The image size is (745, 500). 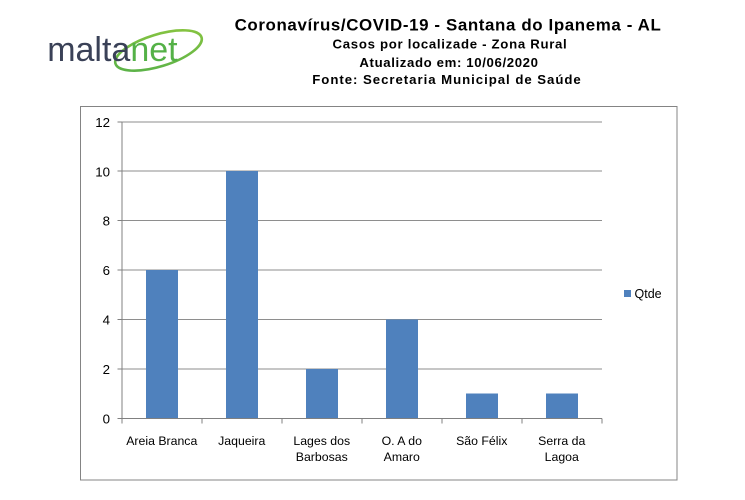 I want to click on svg-text: 8, so click(x=106, y=221).